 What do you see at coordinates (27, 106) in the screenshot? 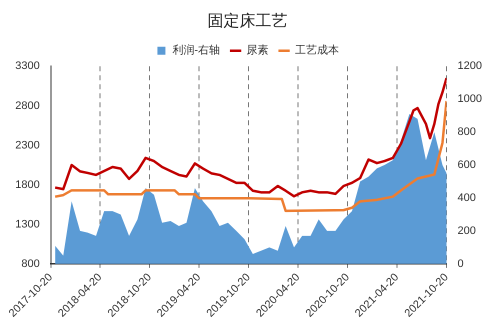
I see `y-tick-label: 2800` at bounding box center [27, 106].